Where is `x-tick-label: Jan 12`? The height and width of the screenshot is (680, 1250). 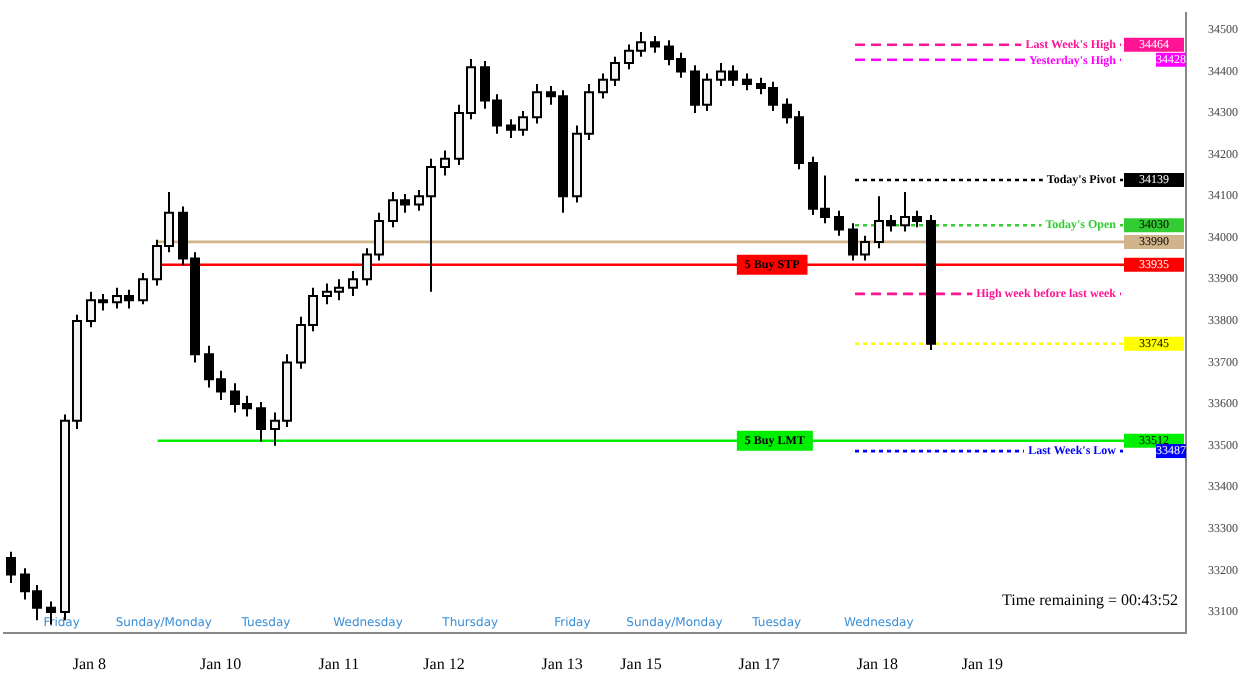
x-tick-label: Jan 12 is located at coordinates (444, 663).